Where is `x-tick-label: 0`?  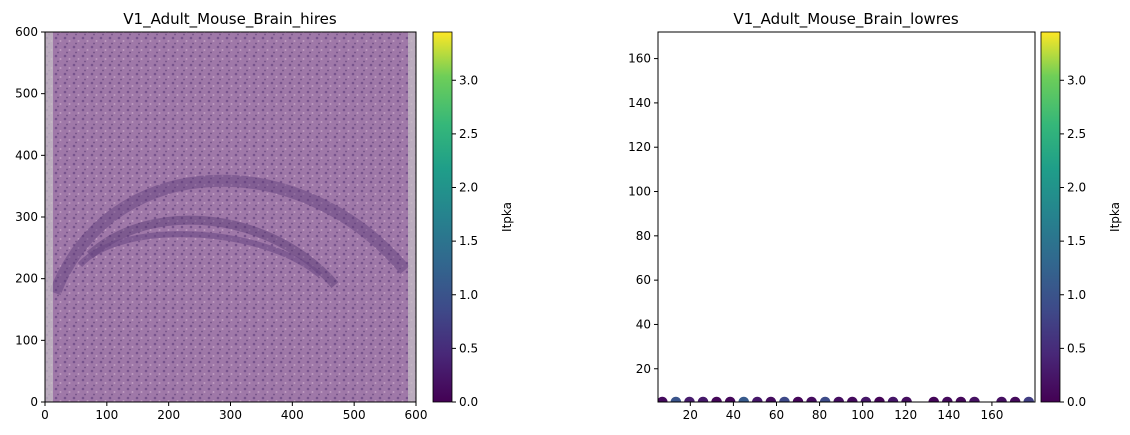 x-tick-label: 0 is located at coordinates (45, 415).